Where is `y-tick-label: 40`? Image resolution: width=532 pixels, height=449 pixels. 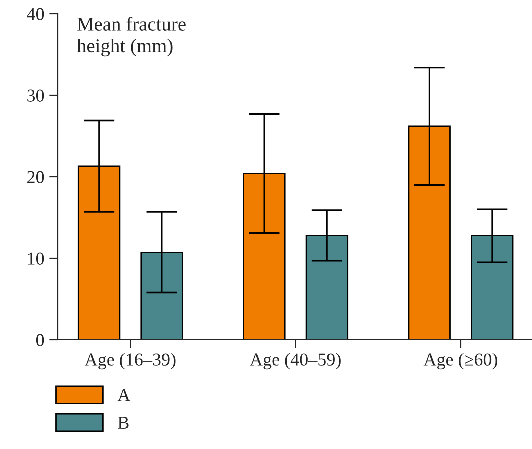
y-tick-label: 40 is located at coordinates (35, 14).